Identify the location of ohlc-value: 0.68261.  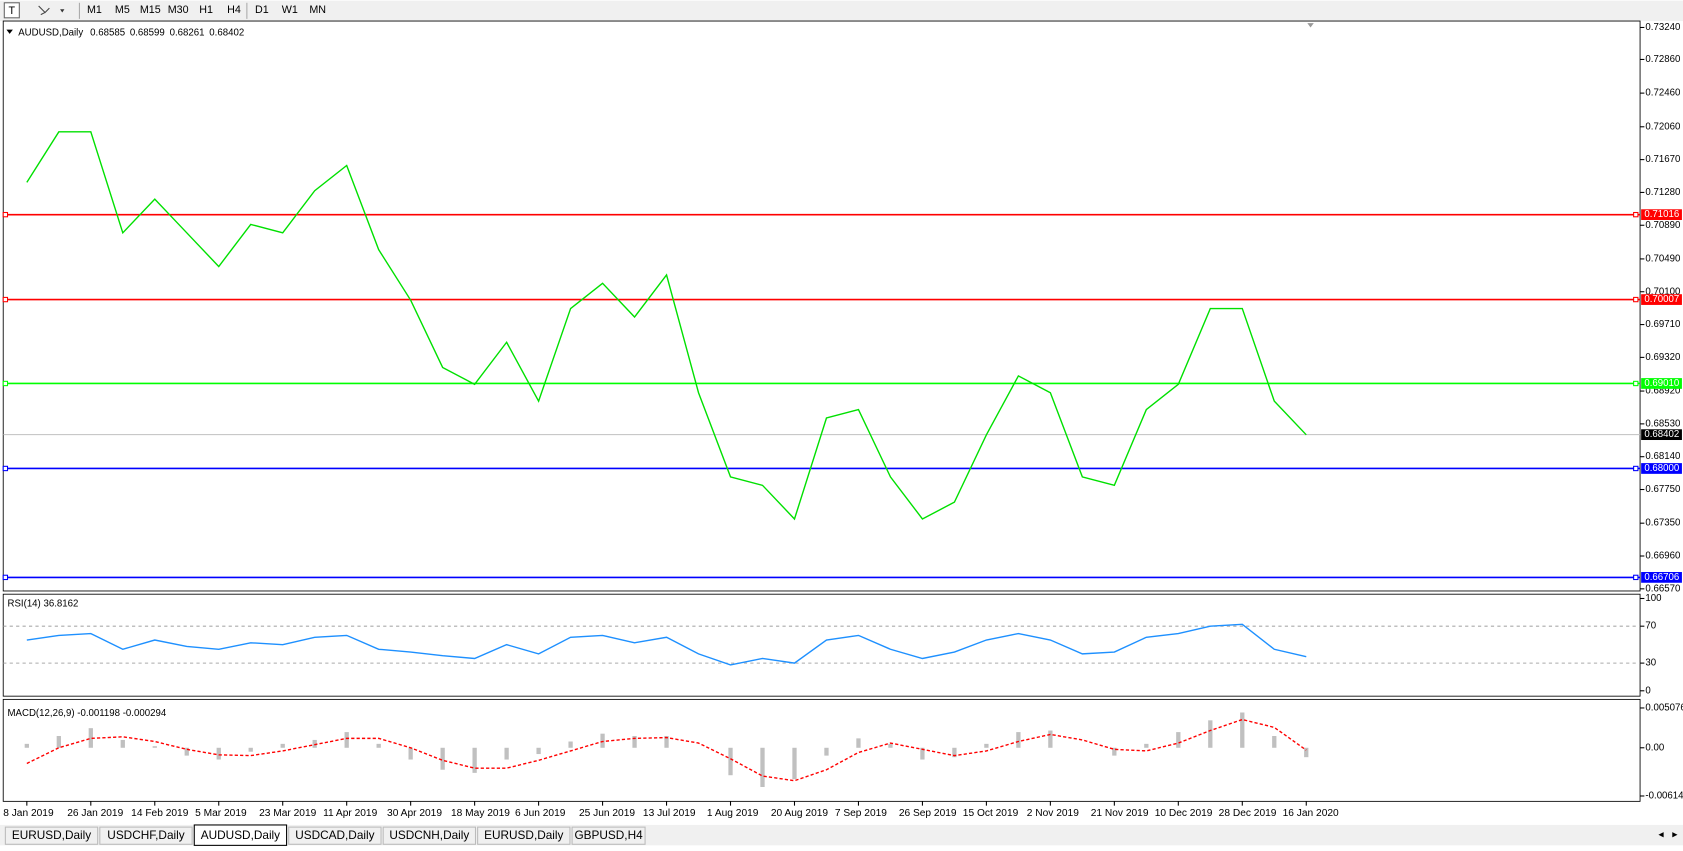
(187, 32).